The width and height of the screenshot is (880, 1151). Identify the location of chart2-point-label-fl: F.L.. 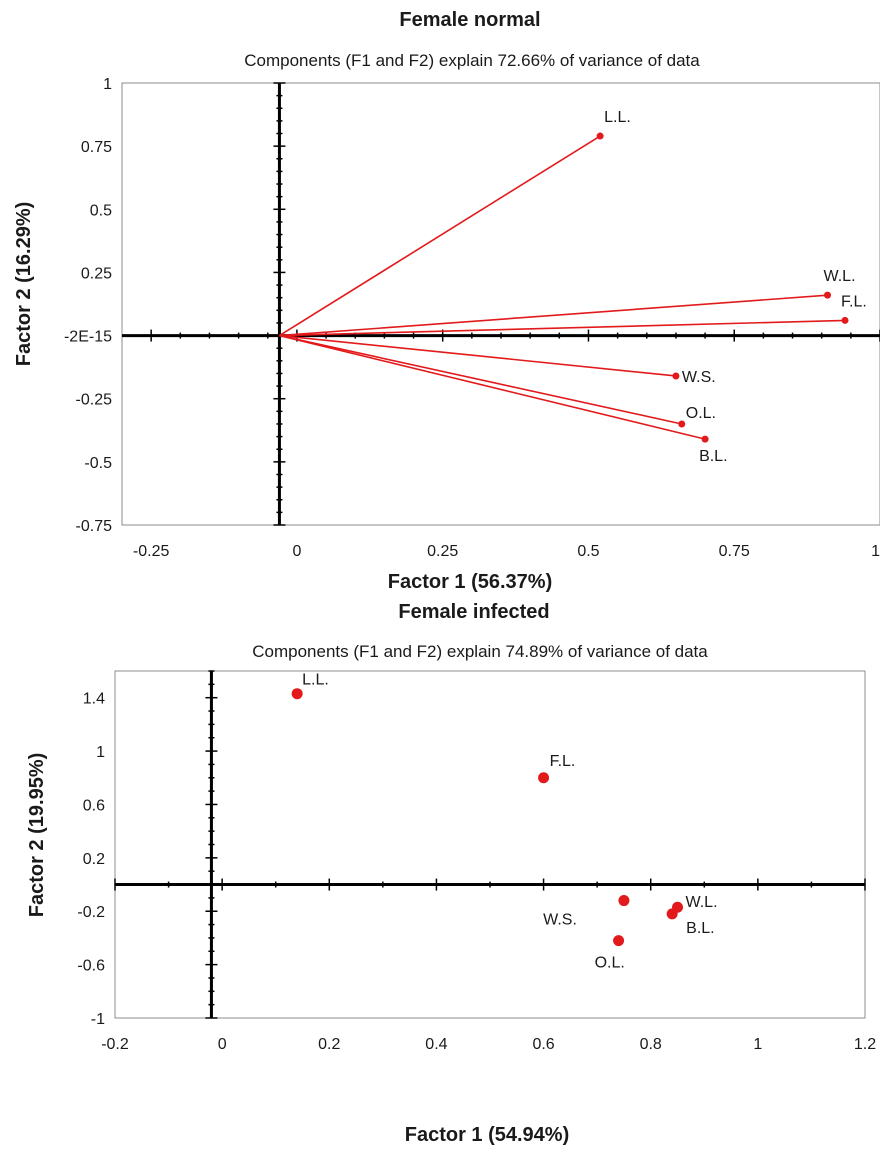
(563, 761).